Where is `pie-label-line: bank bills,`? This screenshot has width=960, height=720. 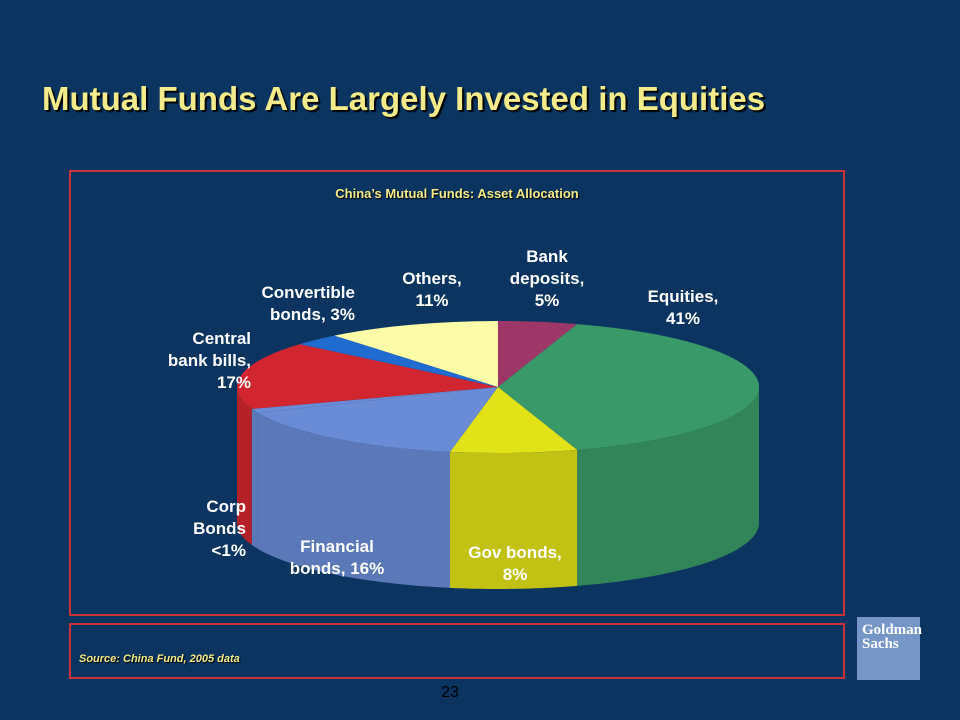
pie-label-line: bank bills, is located at coordinates (209, 360).